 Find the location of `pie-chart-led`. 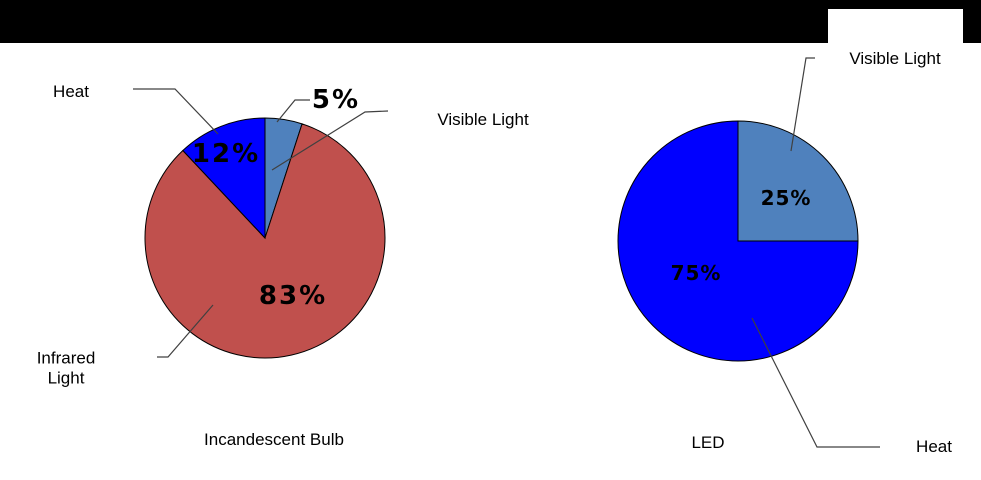

pie-chart-led is located at coordinates (738, 241).